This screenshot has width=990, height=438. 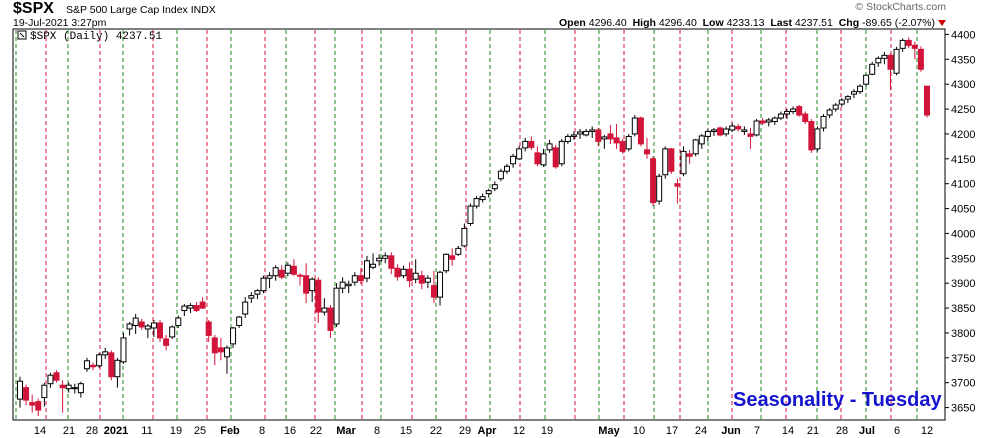 What do you see at coordinates (897, 431) in the screenshot?
I see `x-tick-label: 6` at bounding box center [897, 431].